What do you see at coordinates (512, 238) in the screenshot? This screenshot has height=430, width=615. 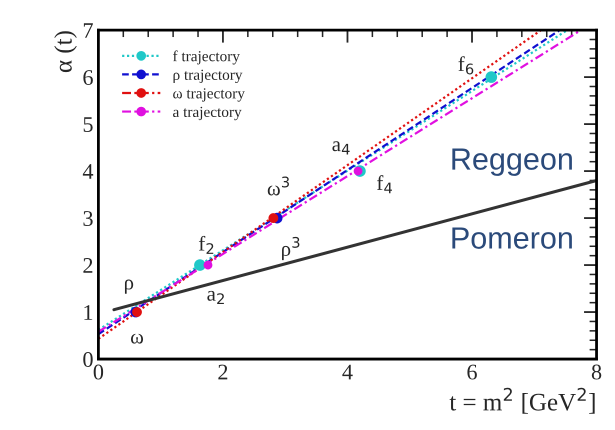 I see `annotation: Pomeron` at bounding box center [512, 238].